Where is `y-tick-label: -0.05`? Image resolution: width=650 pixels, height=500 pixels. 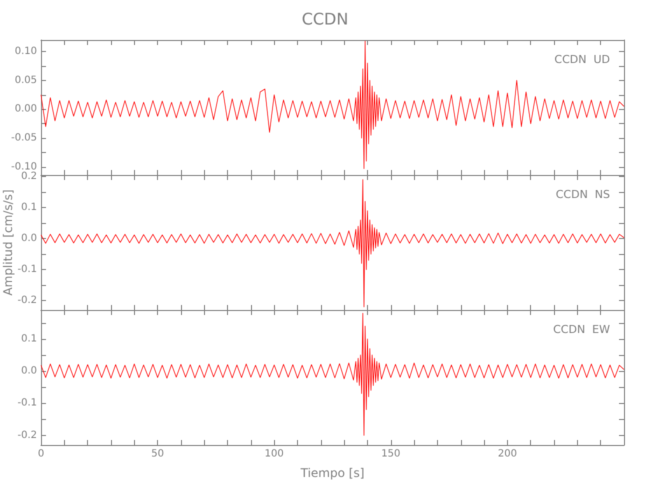
y-tick-label: -0.05 is located at coordinates (24, 138).